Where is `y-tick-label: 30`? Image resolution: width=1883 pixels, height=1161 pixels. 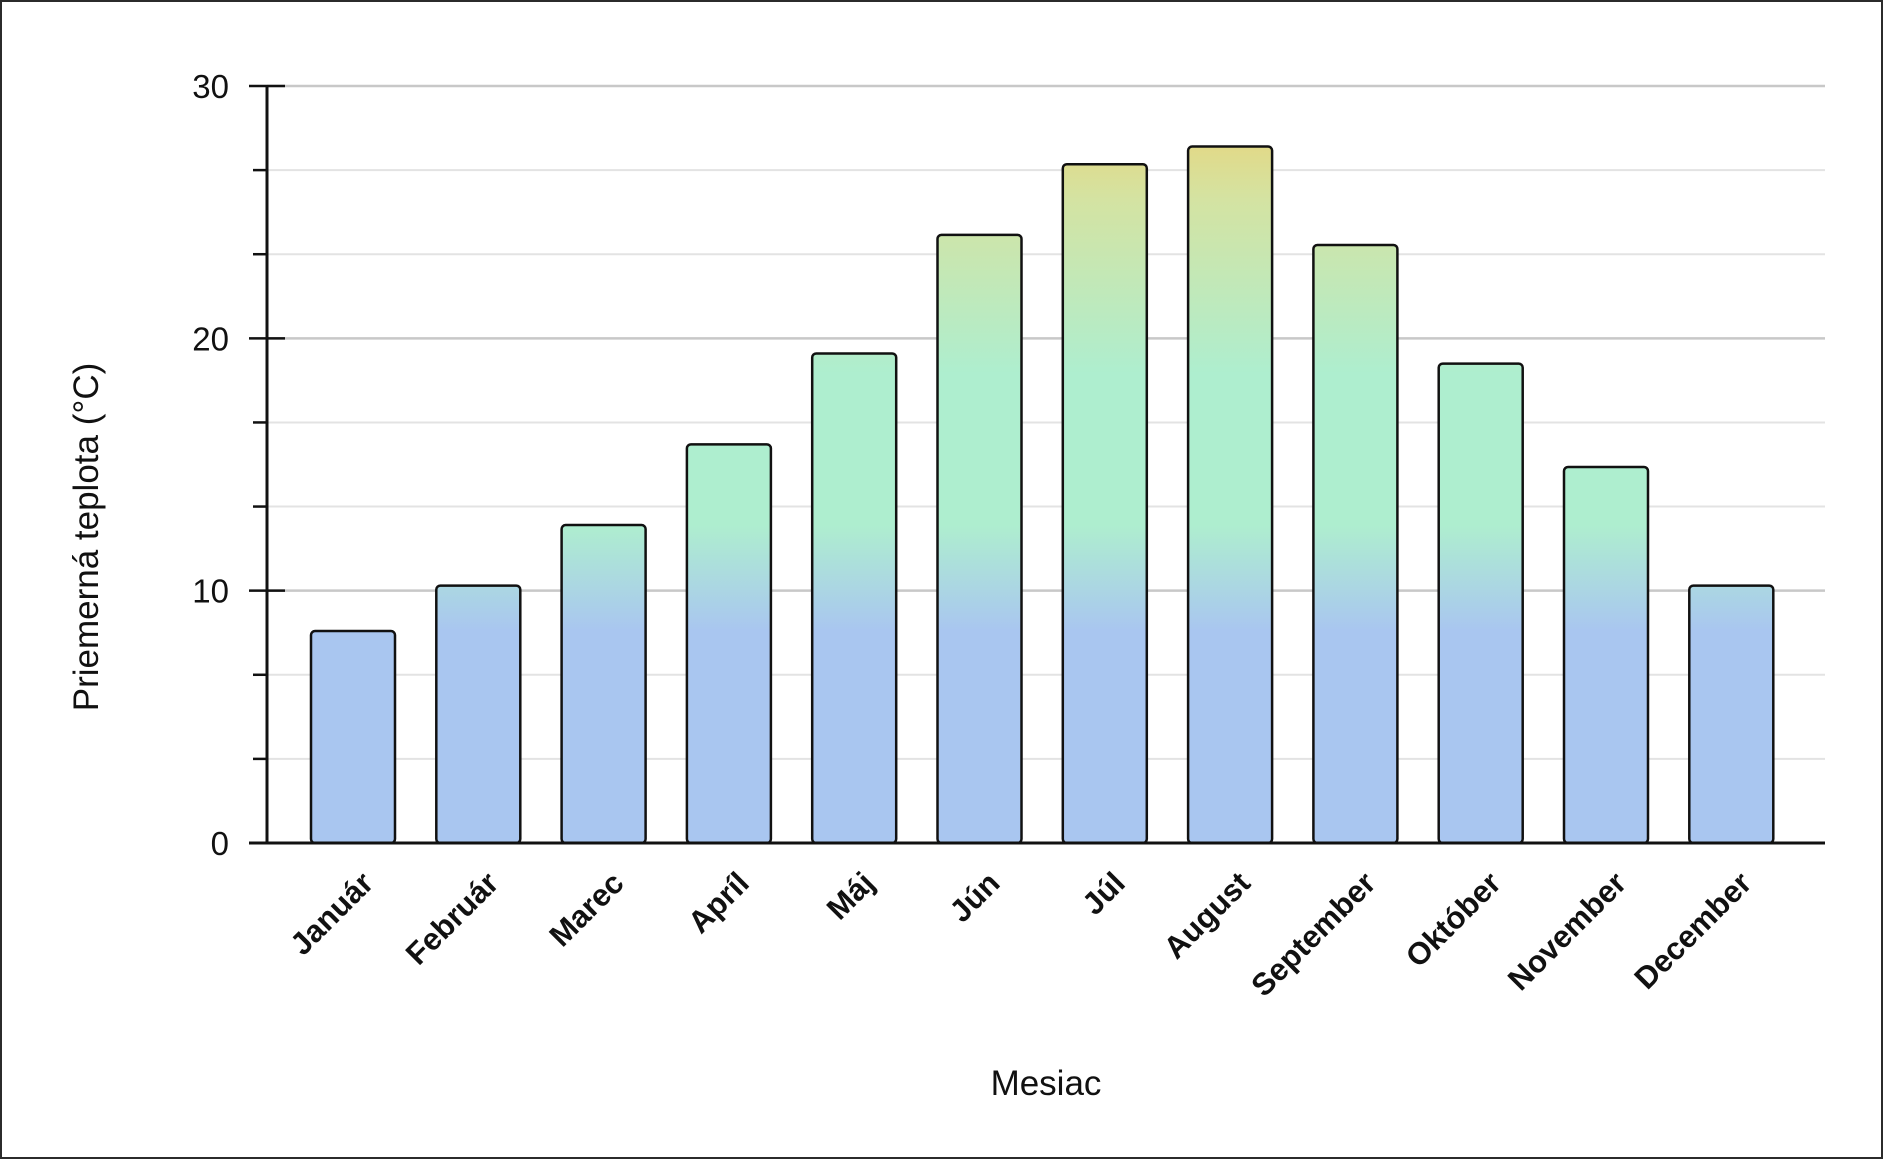
y-tick-label: 30 is located at coordinates (210, 86).